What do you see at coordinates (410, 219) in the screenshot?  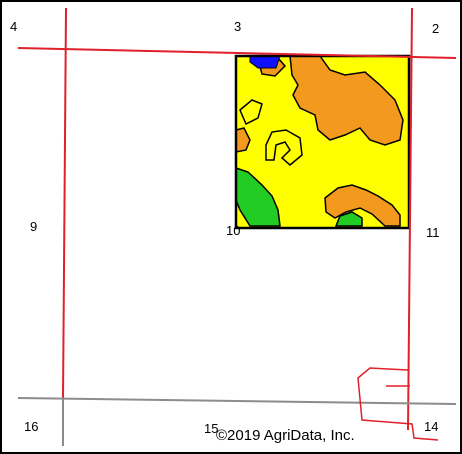 I see `section-line-east` at bounding box center [410, 219].